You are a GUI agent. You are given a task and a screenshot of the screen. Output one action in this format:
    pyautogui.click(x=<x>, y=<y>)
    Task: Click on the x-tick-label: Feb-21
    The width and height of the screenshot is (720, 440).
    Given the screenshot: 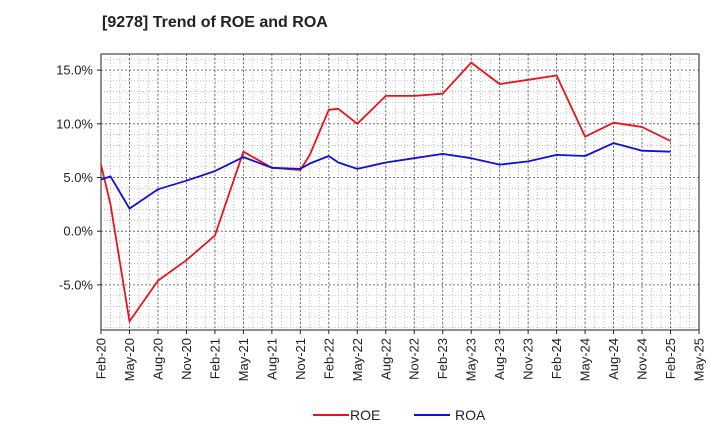 What is the action you would take?
    pyautogui.click(x=214, y=358)
    